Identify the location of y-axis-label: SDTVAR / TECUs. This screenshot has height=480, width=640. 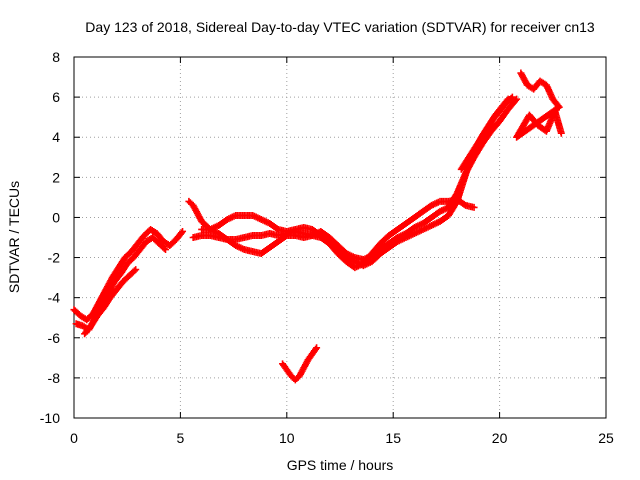
(14, 237).